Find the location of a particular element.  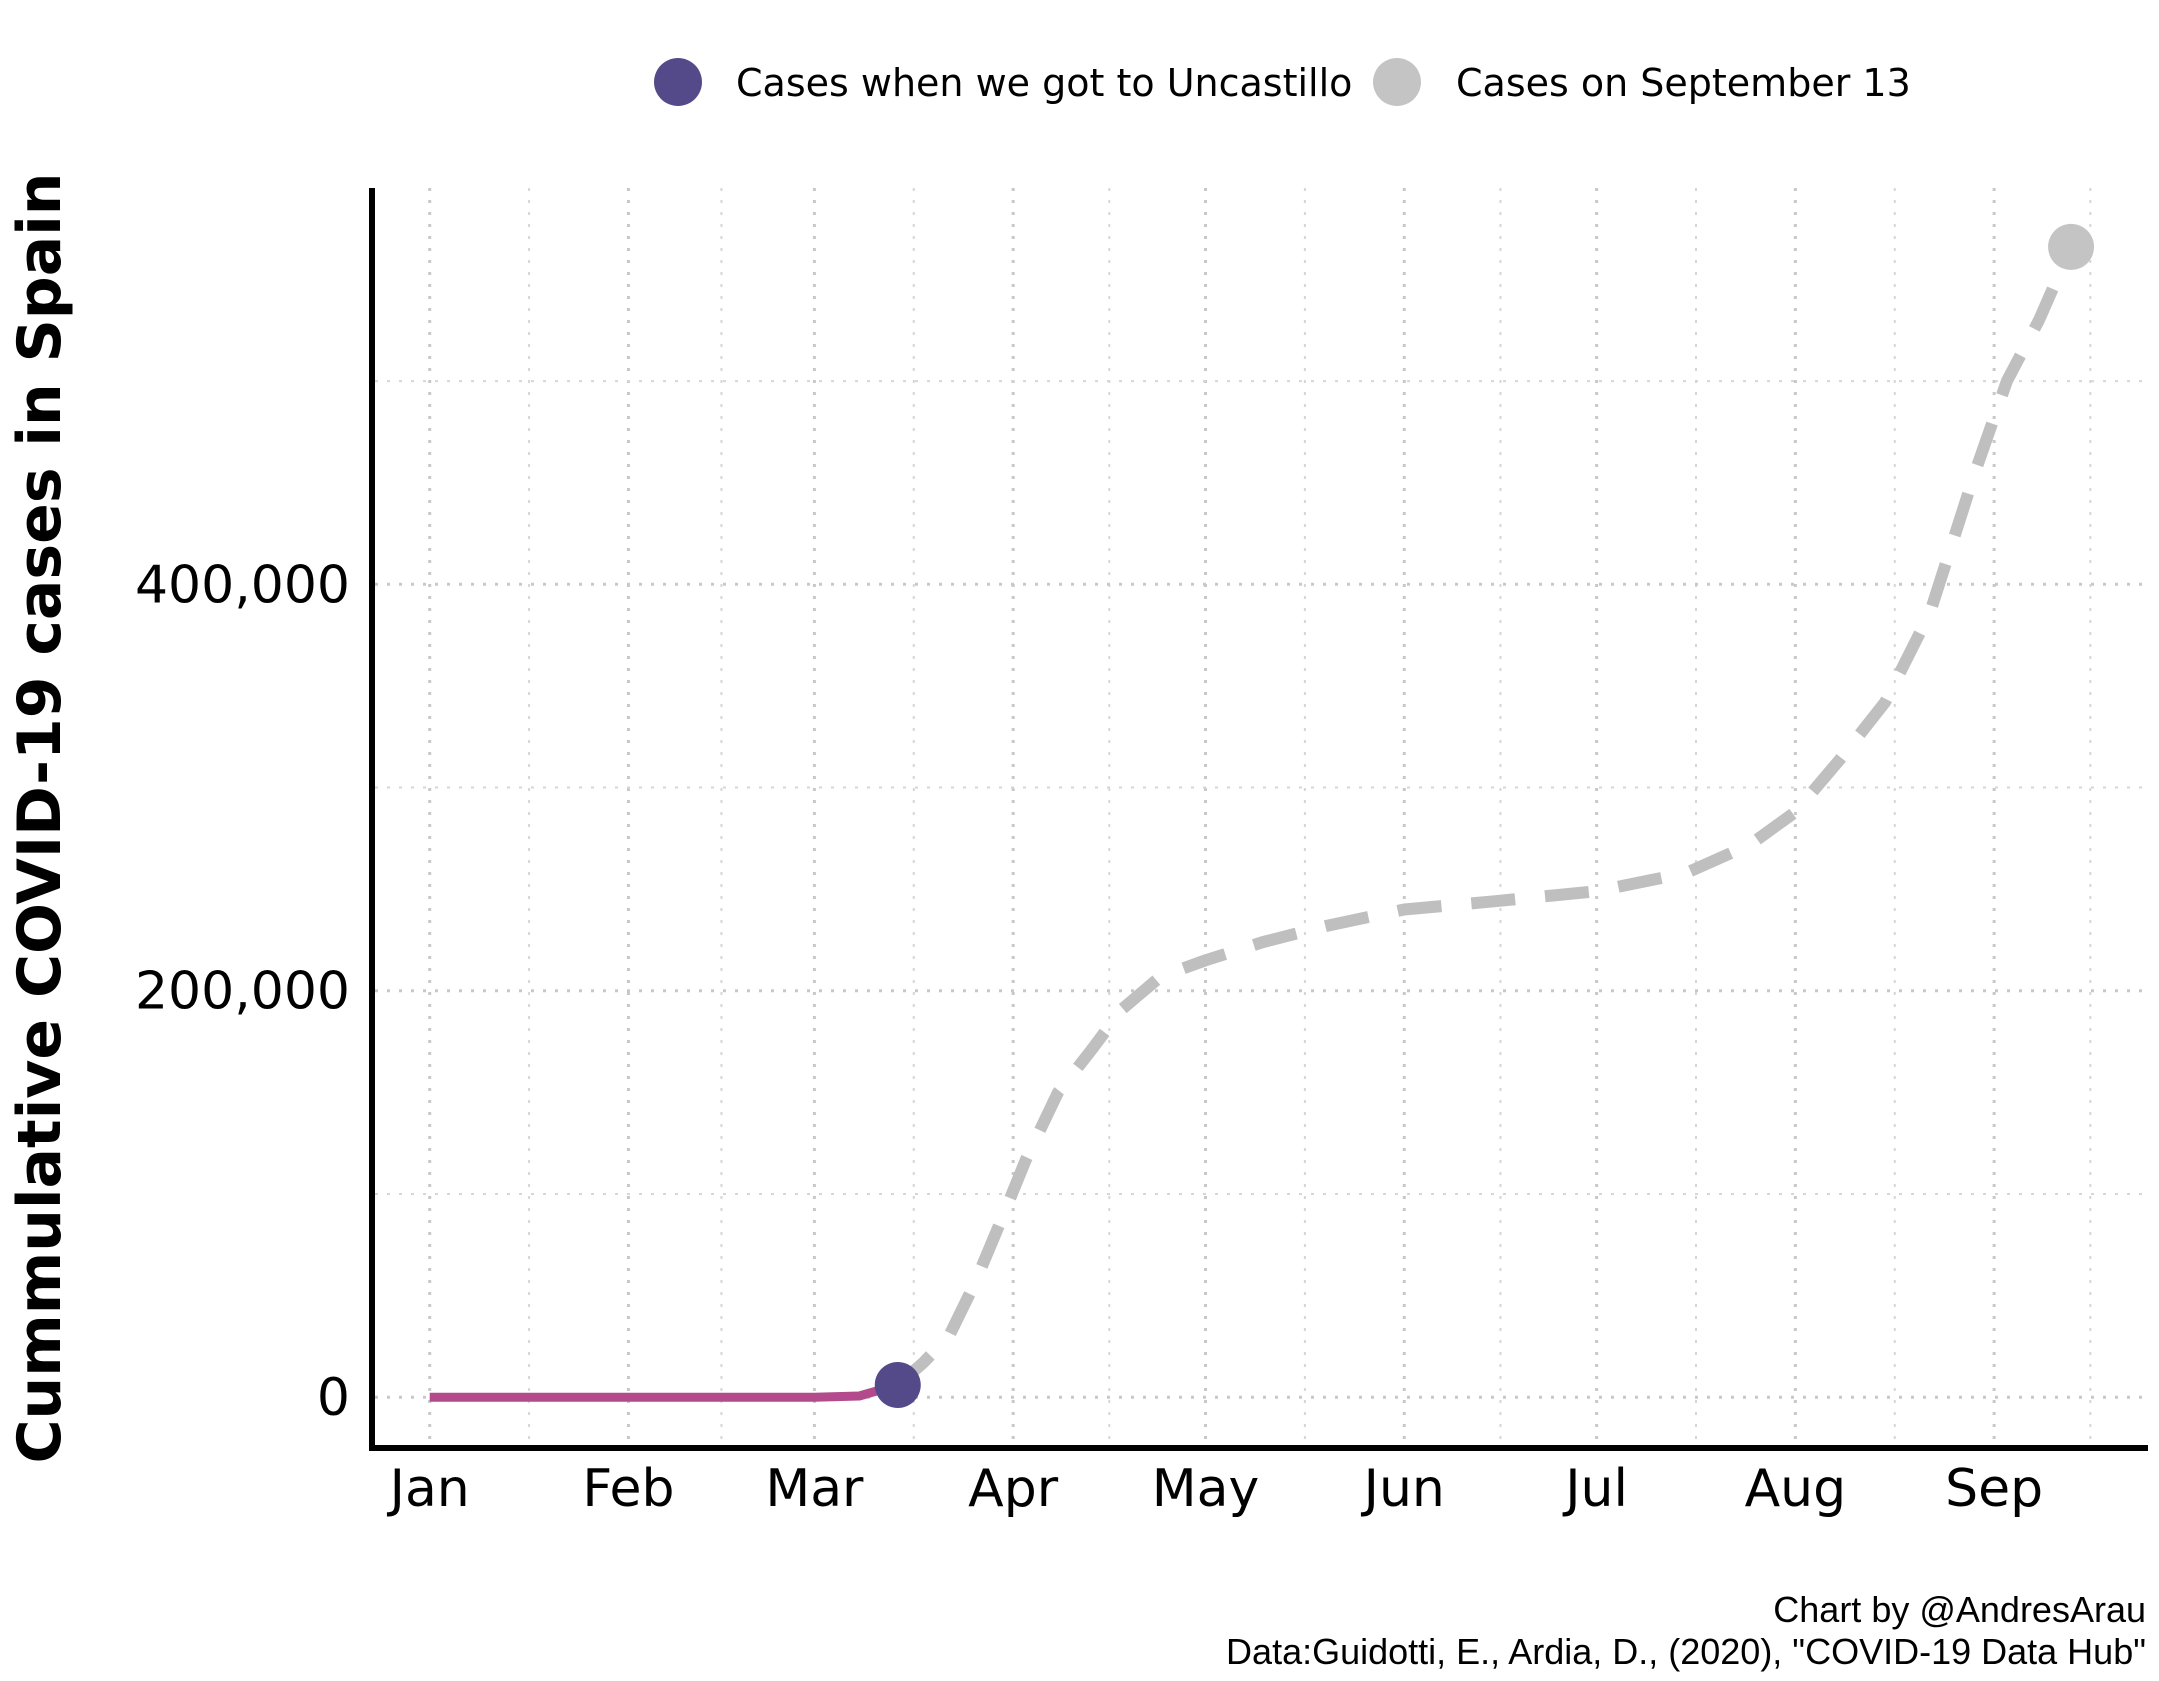

y-tick-label: 0 is located at coordinates (333, 1398).